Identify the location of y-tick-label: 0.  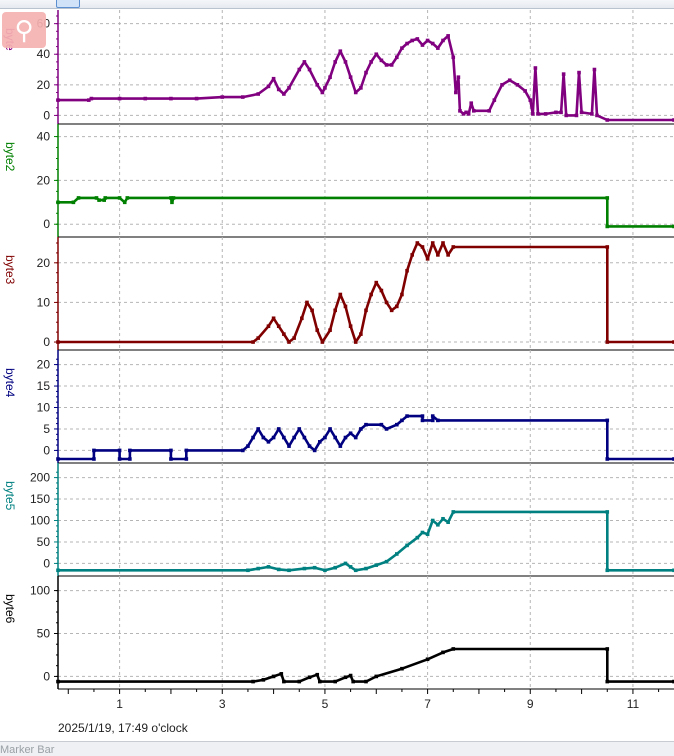
(46, 115).